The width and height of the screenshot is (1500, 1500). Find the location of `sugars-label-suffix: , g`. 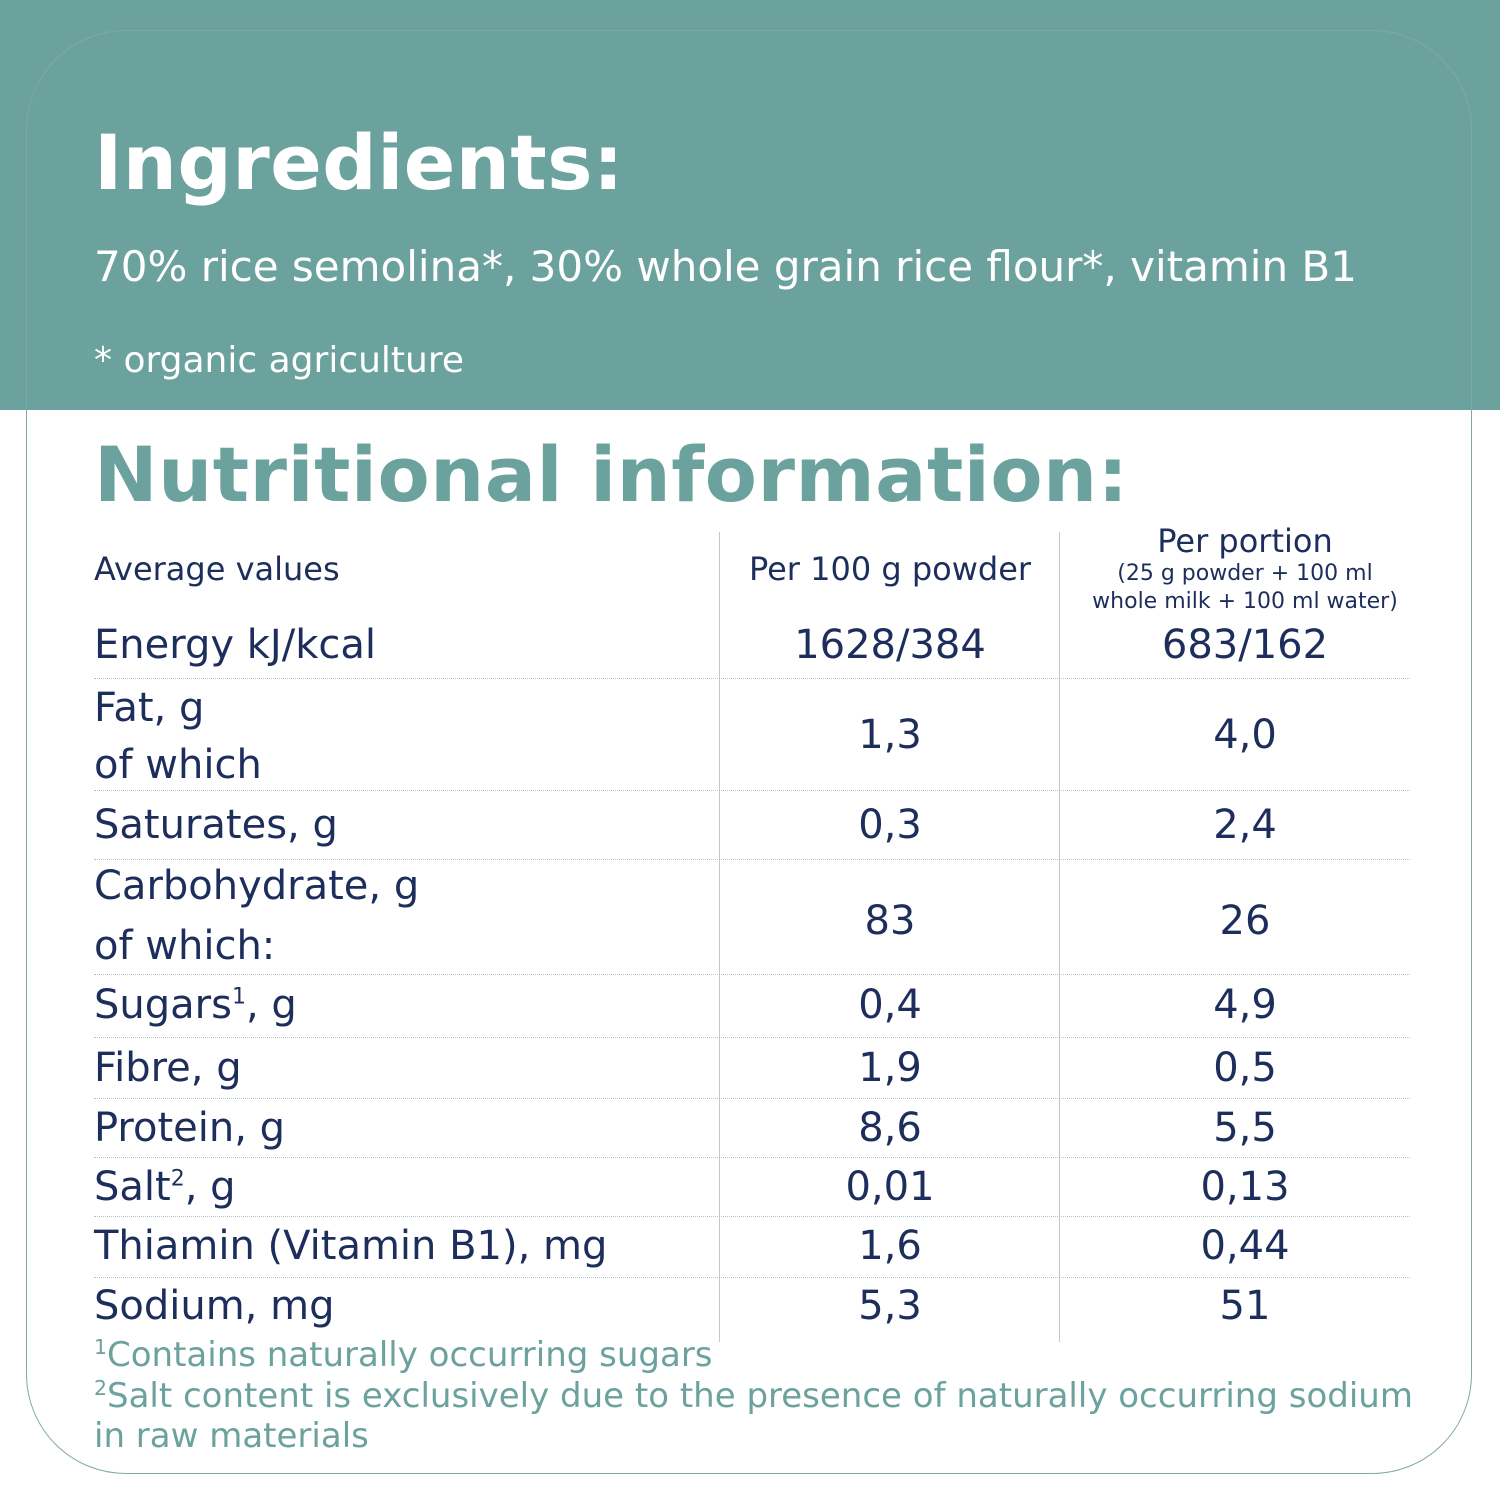

sugars-label-suffix: , g is located at coordinates (271, 1005).